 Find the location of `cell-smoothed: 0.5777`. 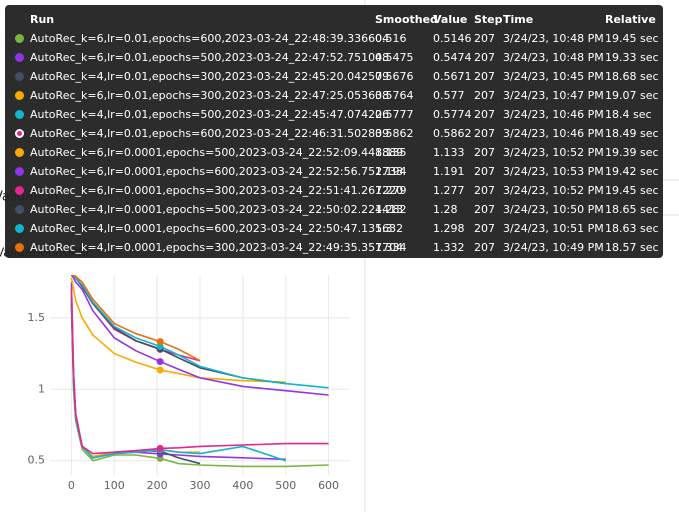

cell-smoothed: 0.5777 is located at coordinates (394, 114).